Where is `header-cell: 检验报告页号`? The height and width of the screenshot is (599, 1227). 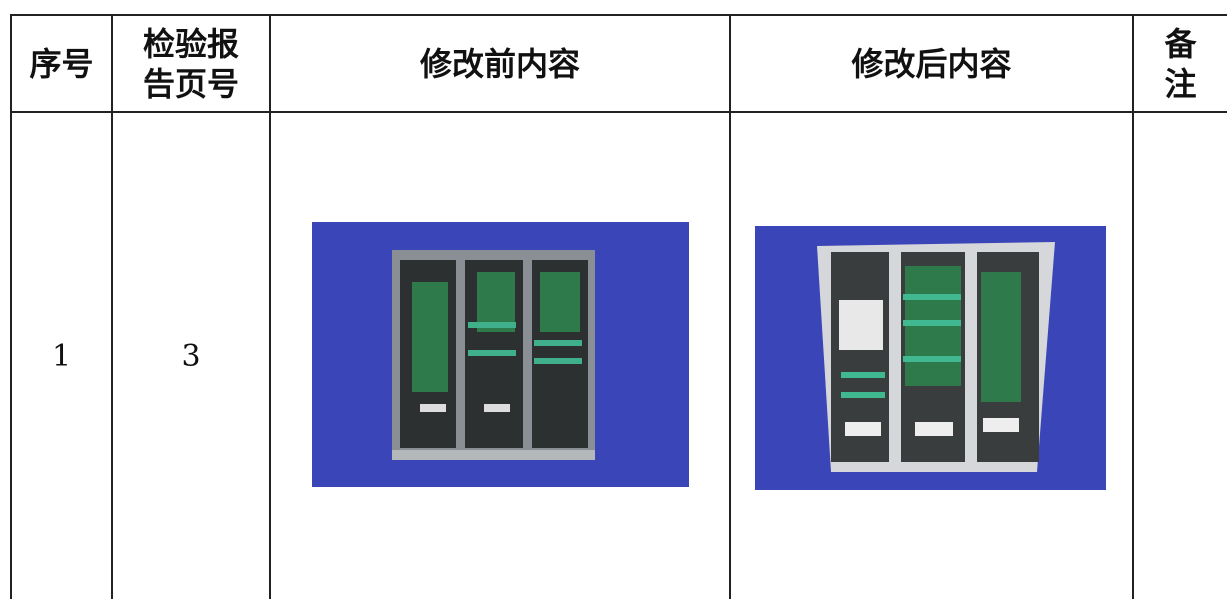 header-cell: 检验报告页号 is located at coordinates (191, 63).